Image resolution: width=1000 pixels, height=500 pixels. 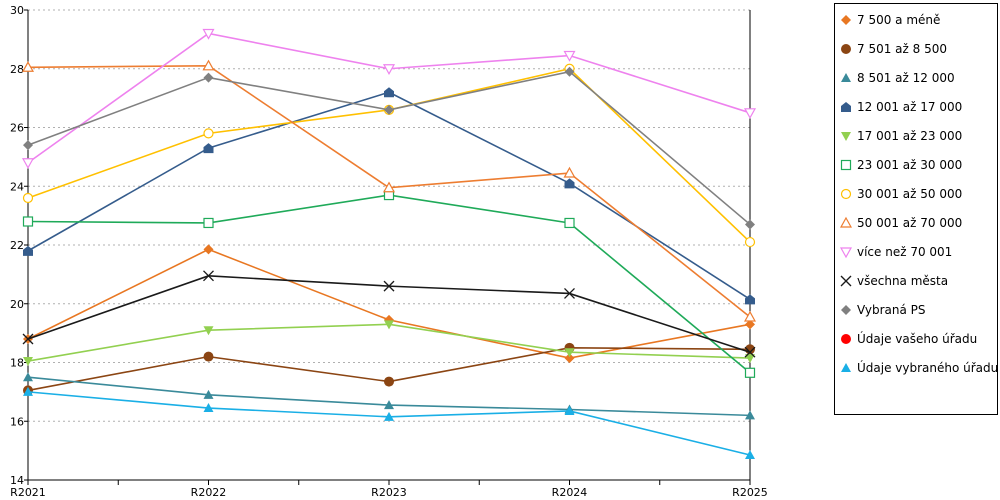 What do you see at coordinates (903, 281) in the screenshot?
I see `legend-label: všechna města` at bounding box center [903, 281].